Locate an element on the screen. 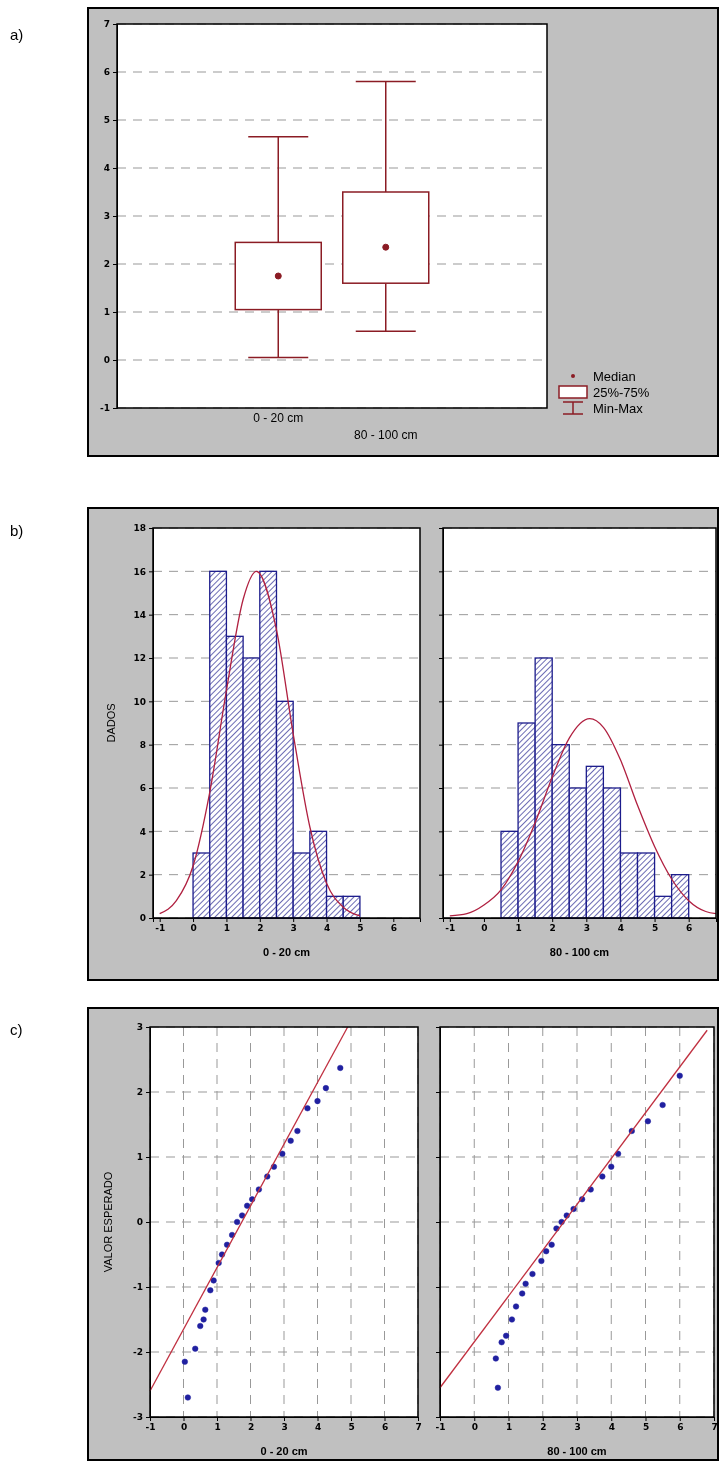 The height and width of the screenshot is (1464, 722). text: b) is located at coordinates (17, 530).